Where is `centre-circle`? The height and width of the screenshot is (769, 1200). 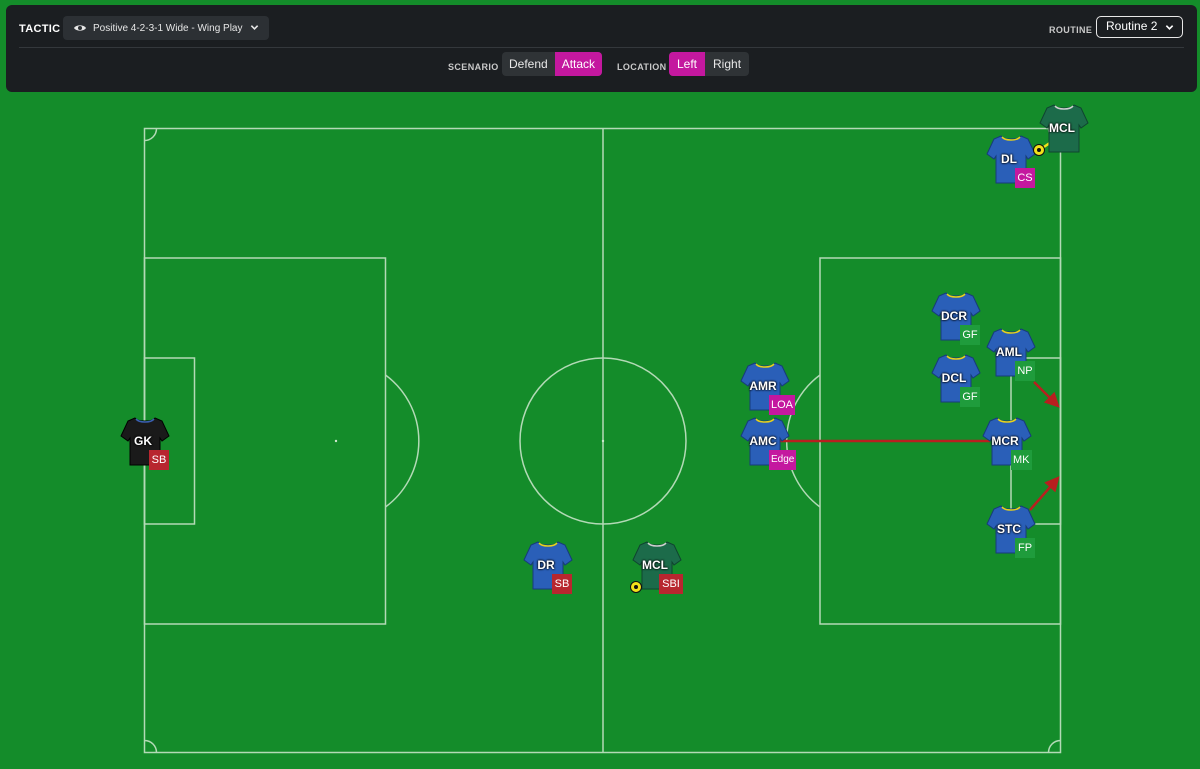 centre-circle is located at coordinates (603, 441).